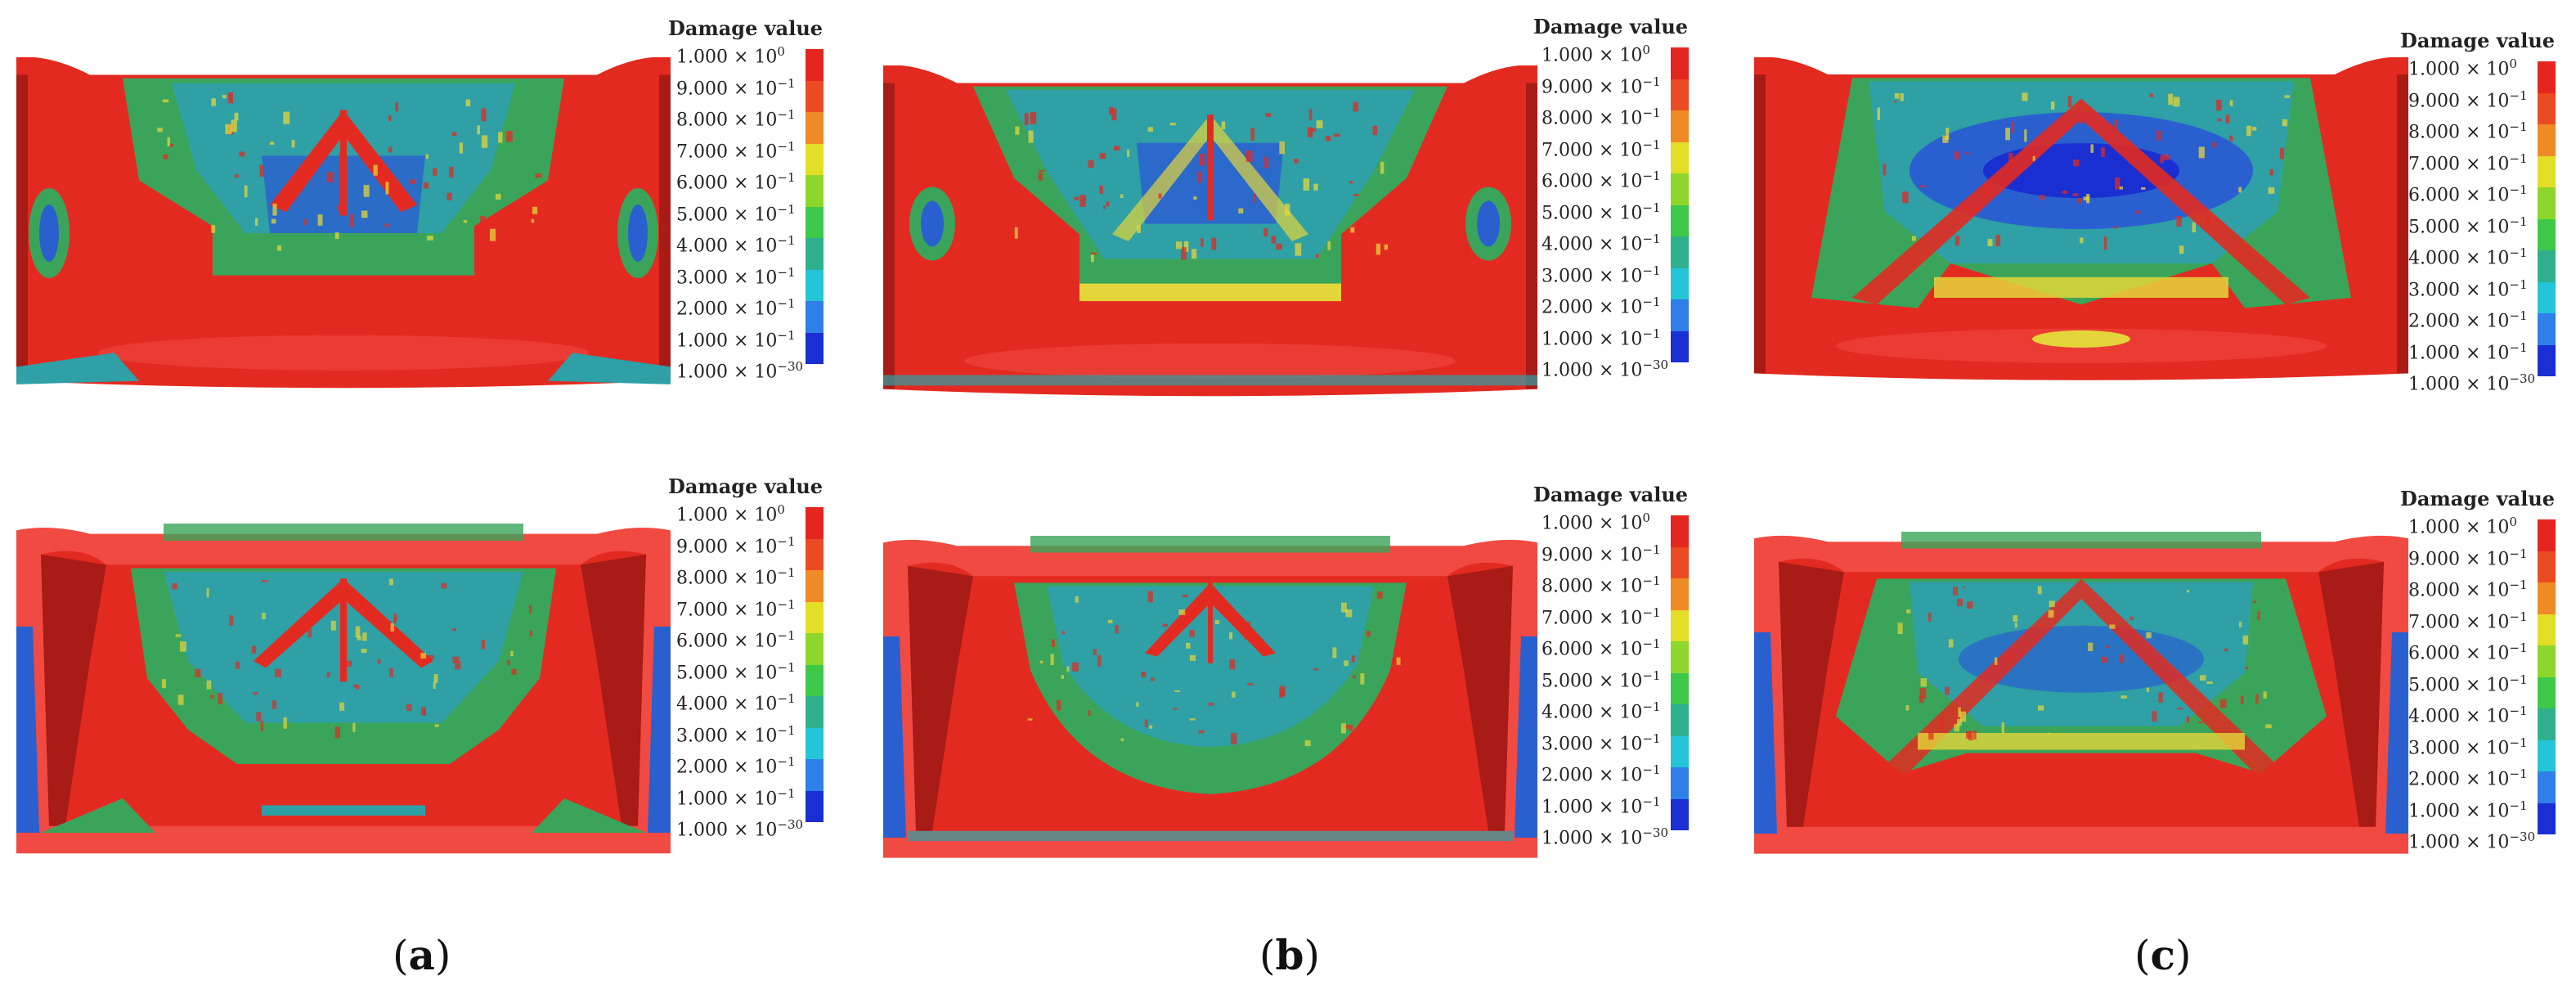 This screenshot has width=2576, height=998. Describe the element at coordinates (660, 730) in the screenshot. I see `damage-strip-right` at that location.